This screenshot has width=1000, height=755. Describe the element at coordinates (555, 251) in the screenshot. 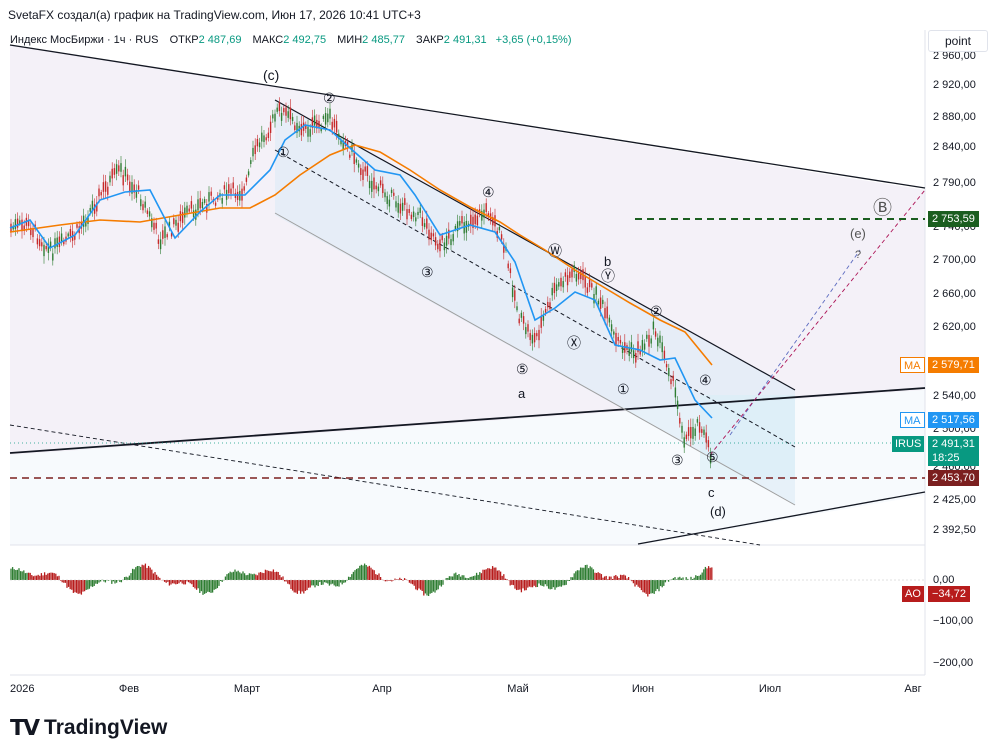

I see `wave-label-w: Ⓦ` at that location.